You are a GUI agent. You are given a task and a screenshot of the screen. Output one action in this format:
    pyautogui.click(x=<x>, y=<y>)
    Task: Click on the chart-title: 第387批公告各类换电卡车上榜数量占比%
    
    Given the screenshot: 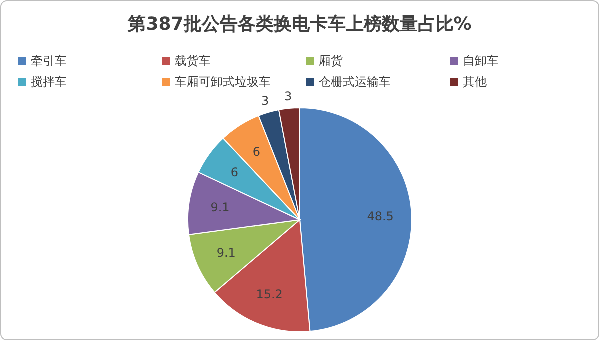 What is the action you would take?
    pyautogui.click(x=299, y=24)
    